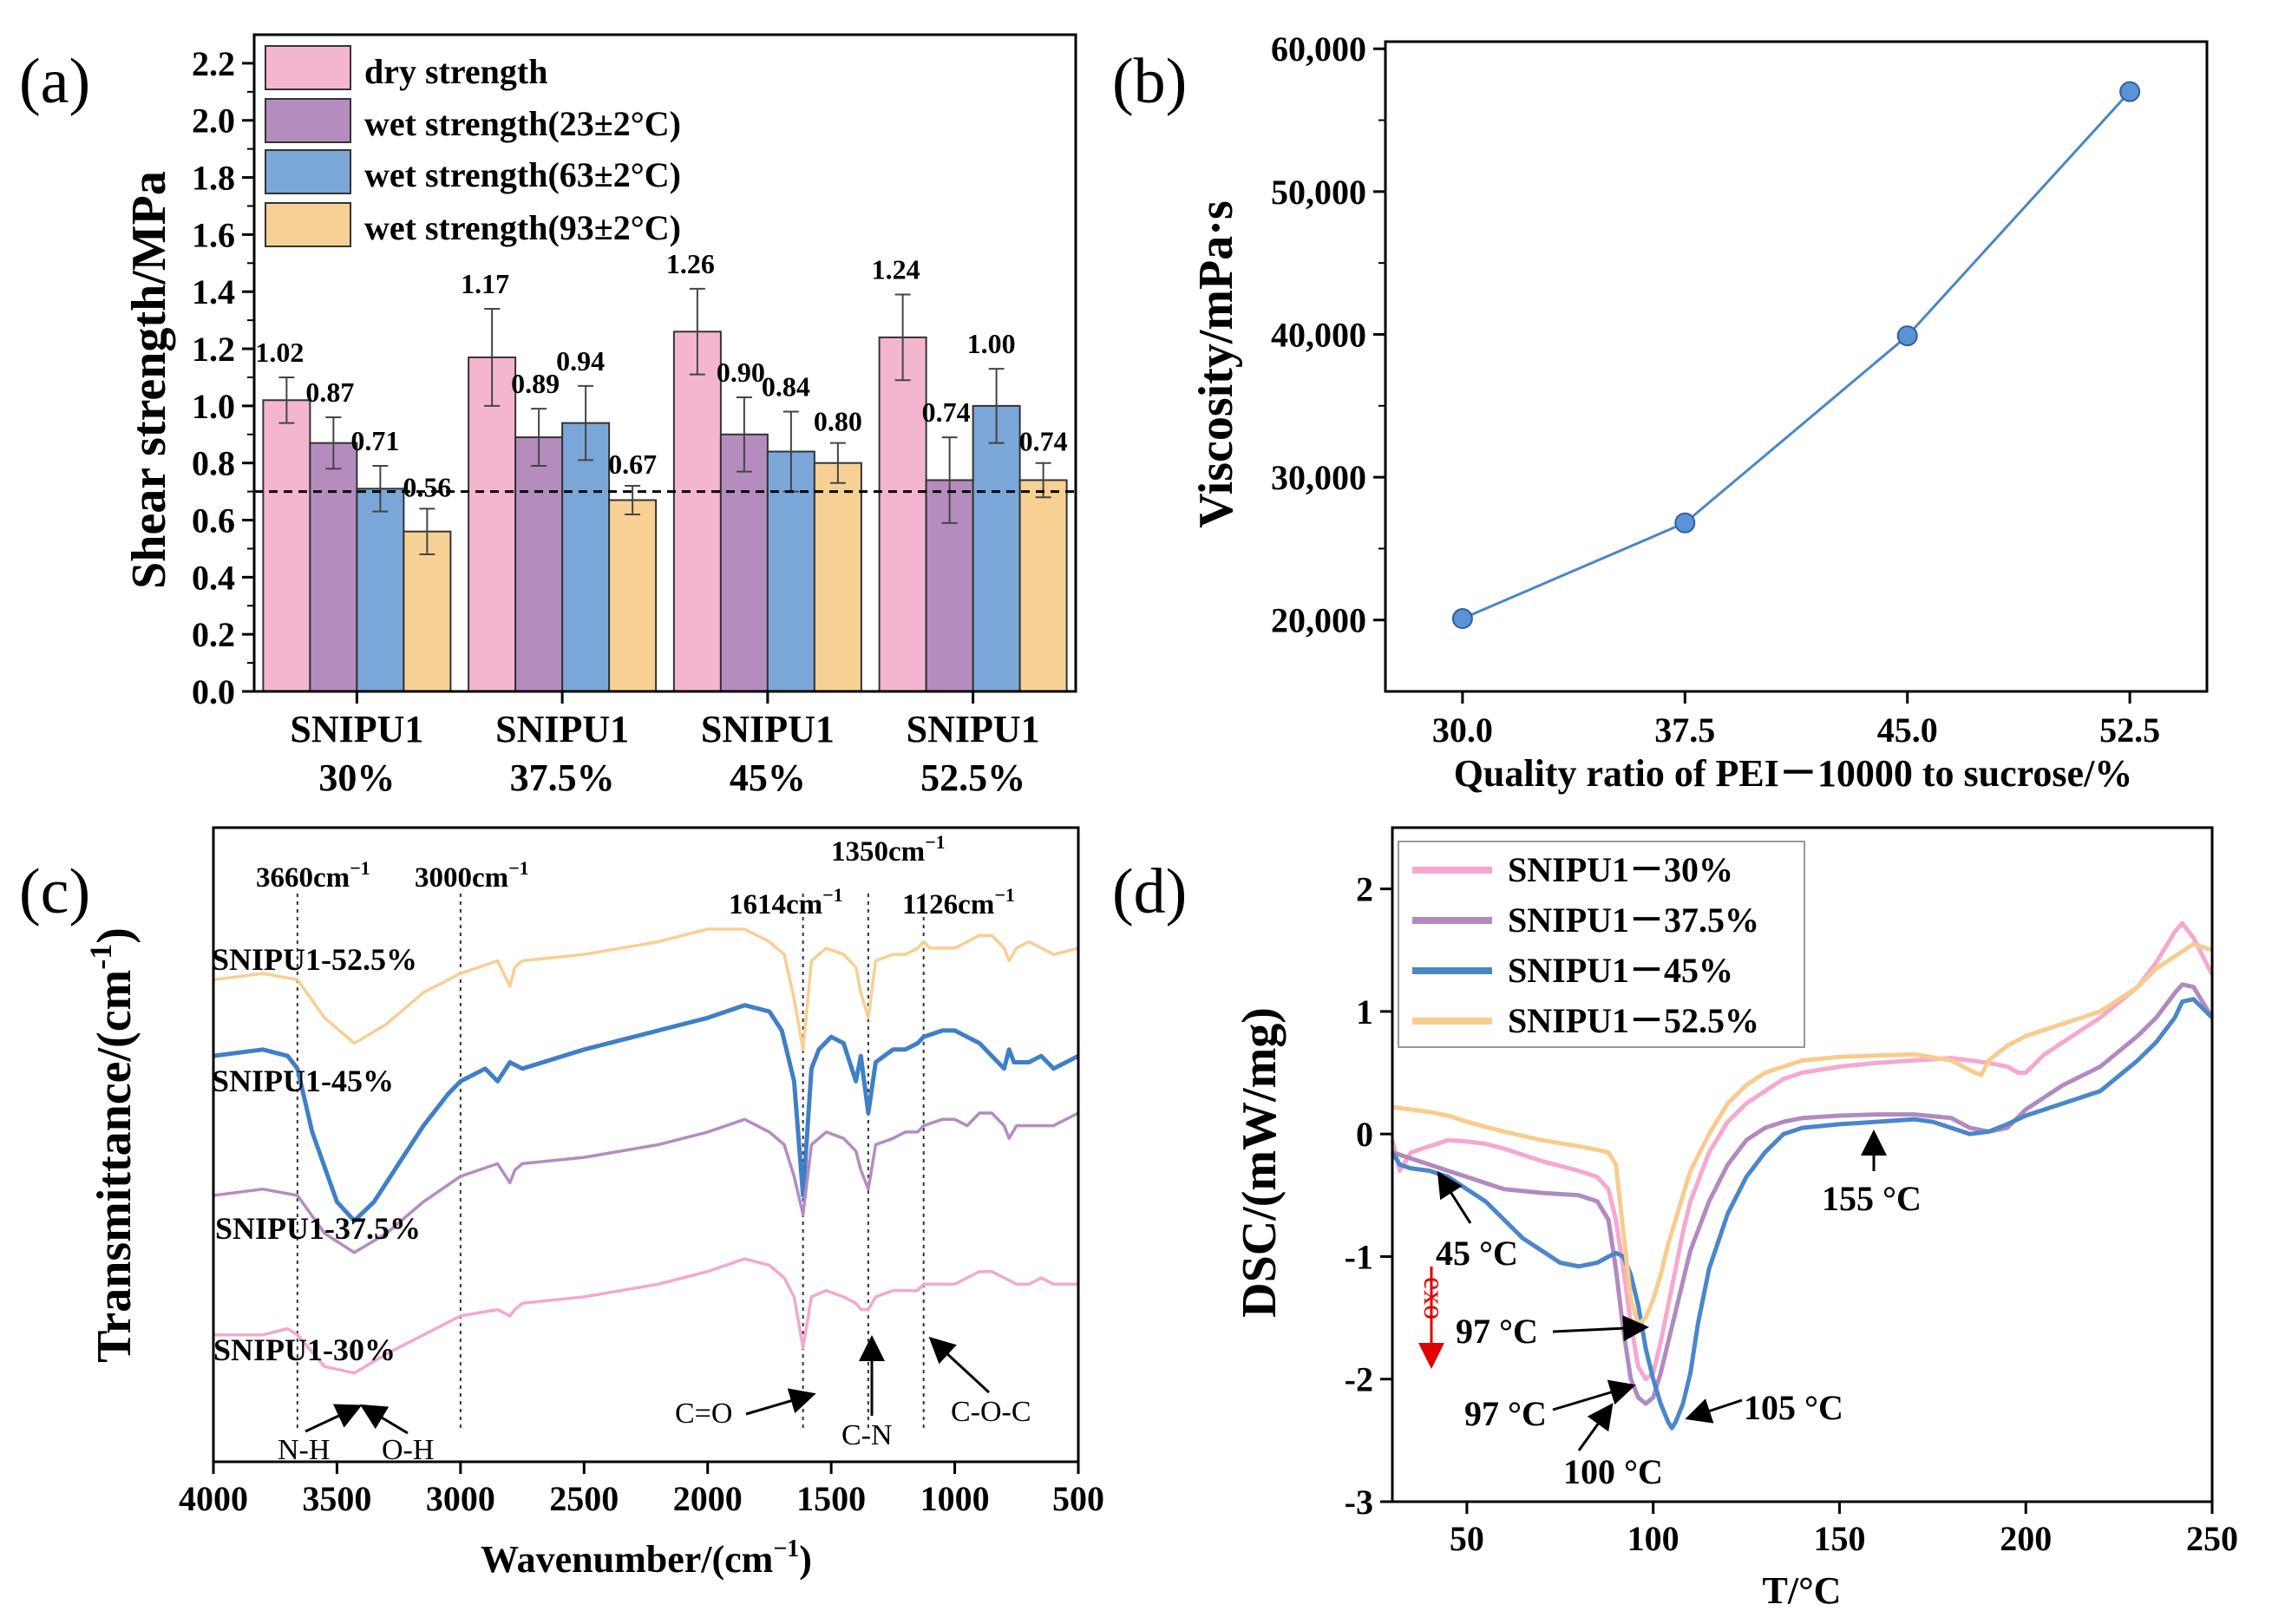 Image resolution: width=2272 pixels, height=1624 pixels. Describe the element at coordinates (1359, 1379) in the screenshot. I see `d-ytick-label: -2` at that location.